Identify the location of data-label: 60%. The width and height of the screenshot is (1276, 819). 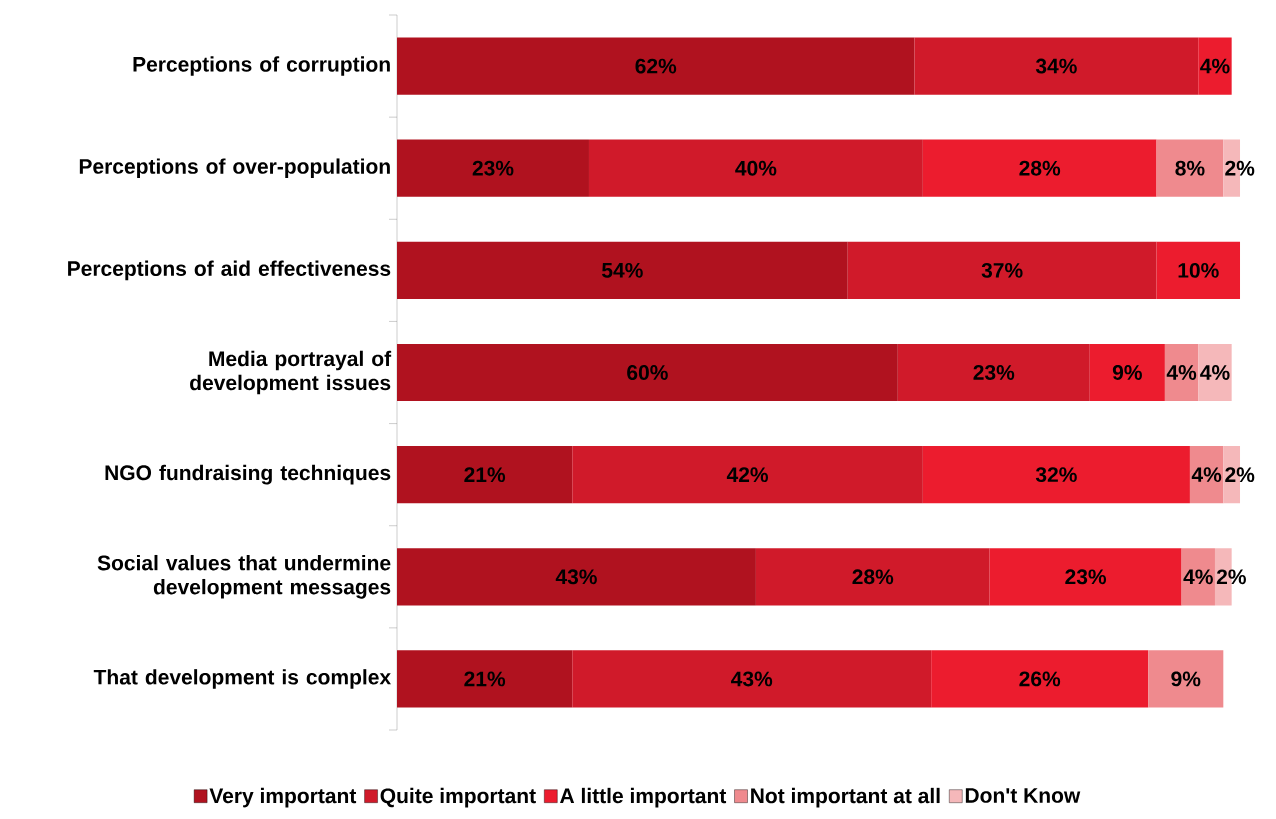
(647, 372).